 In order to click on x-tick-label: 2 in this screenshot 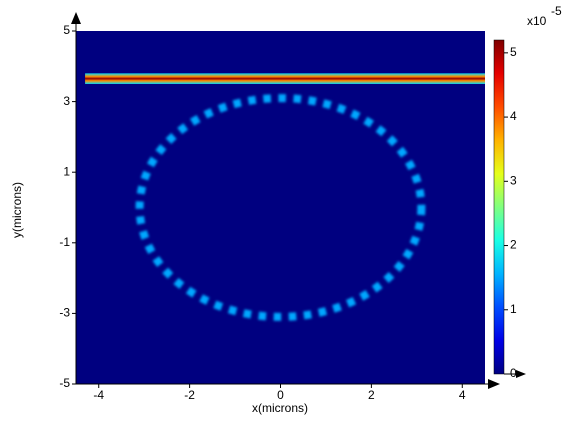, I will do `click(371, 395)`.